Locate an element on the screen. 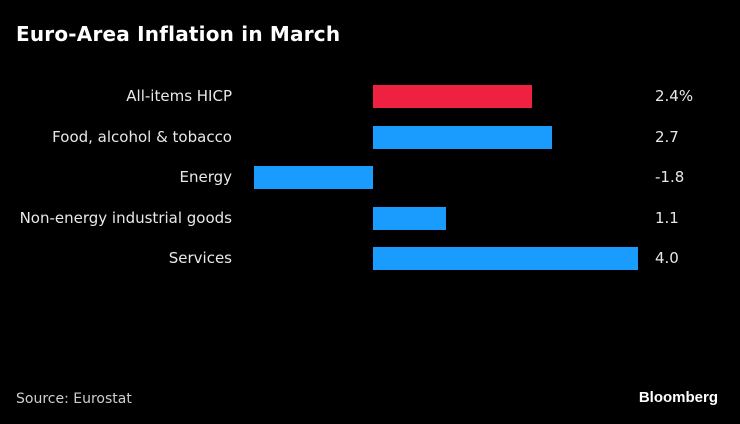  category-label: All-items HICP is located at coordinates (179, 96).